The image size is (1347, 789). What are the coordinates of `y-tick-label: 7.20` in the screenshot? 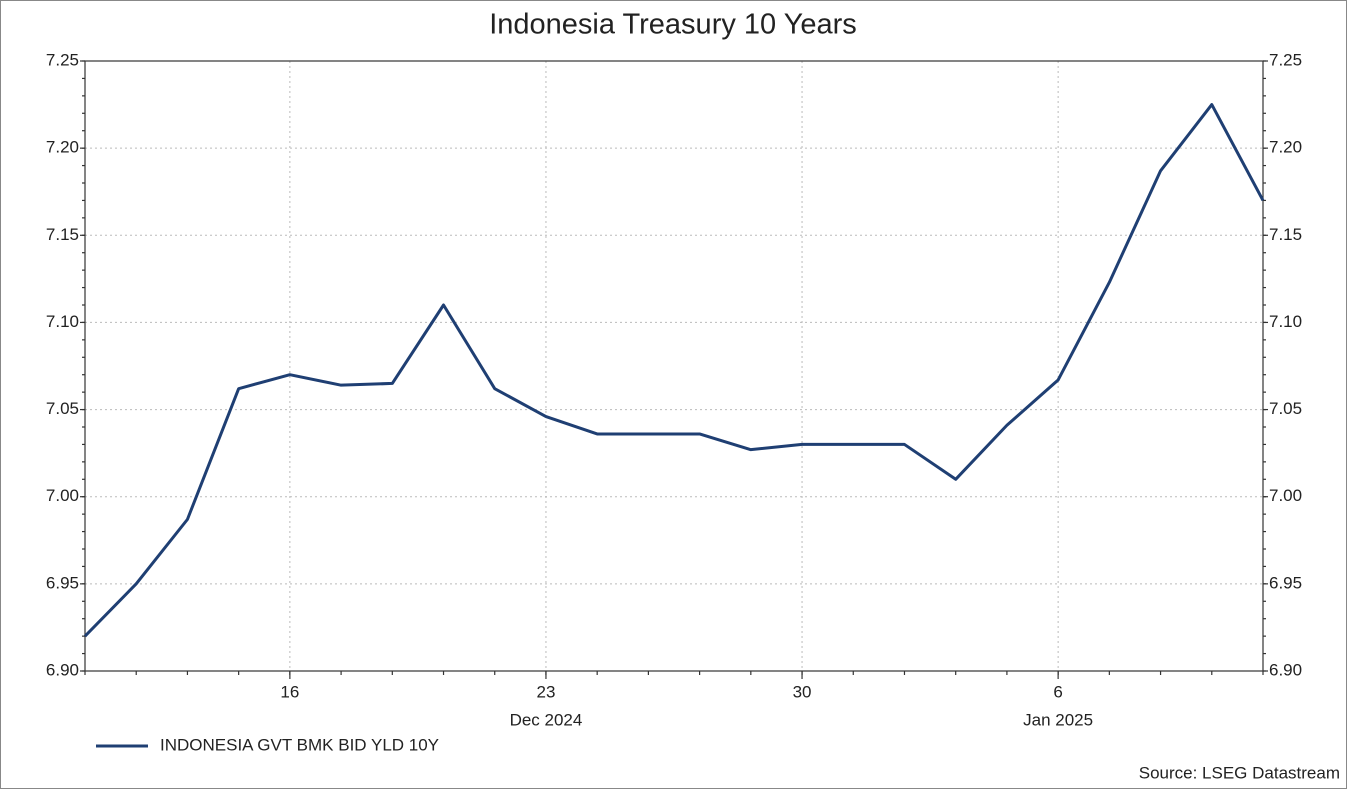 It's located at (62, 147).